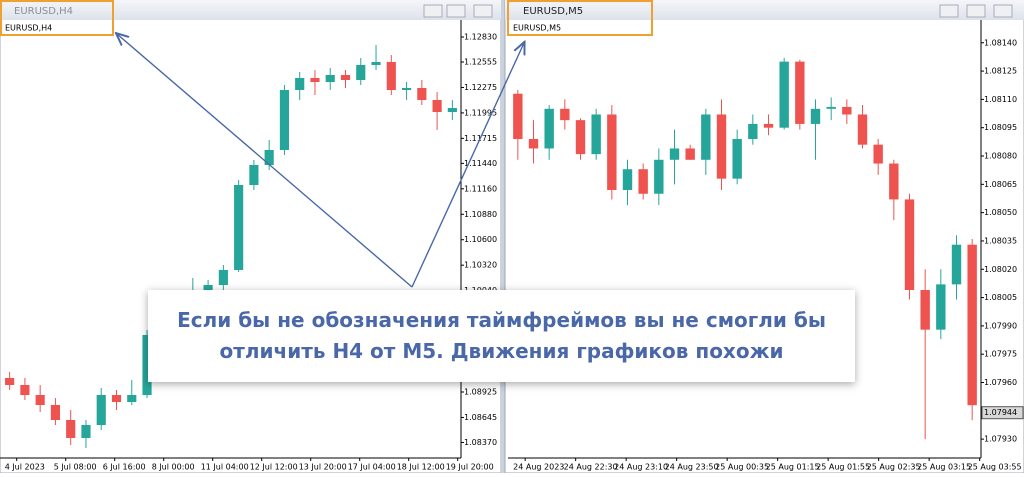 The height and width of the screenshot is (477, 1024). What do you see at coordinates (225, 467) in the screenshot?
I see `time-label: 11 Jul 04:00` at bounding box center [225, 467].